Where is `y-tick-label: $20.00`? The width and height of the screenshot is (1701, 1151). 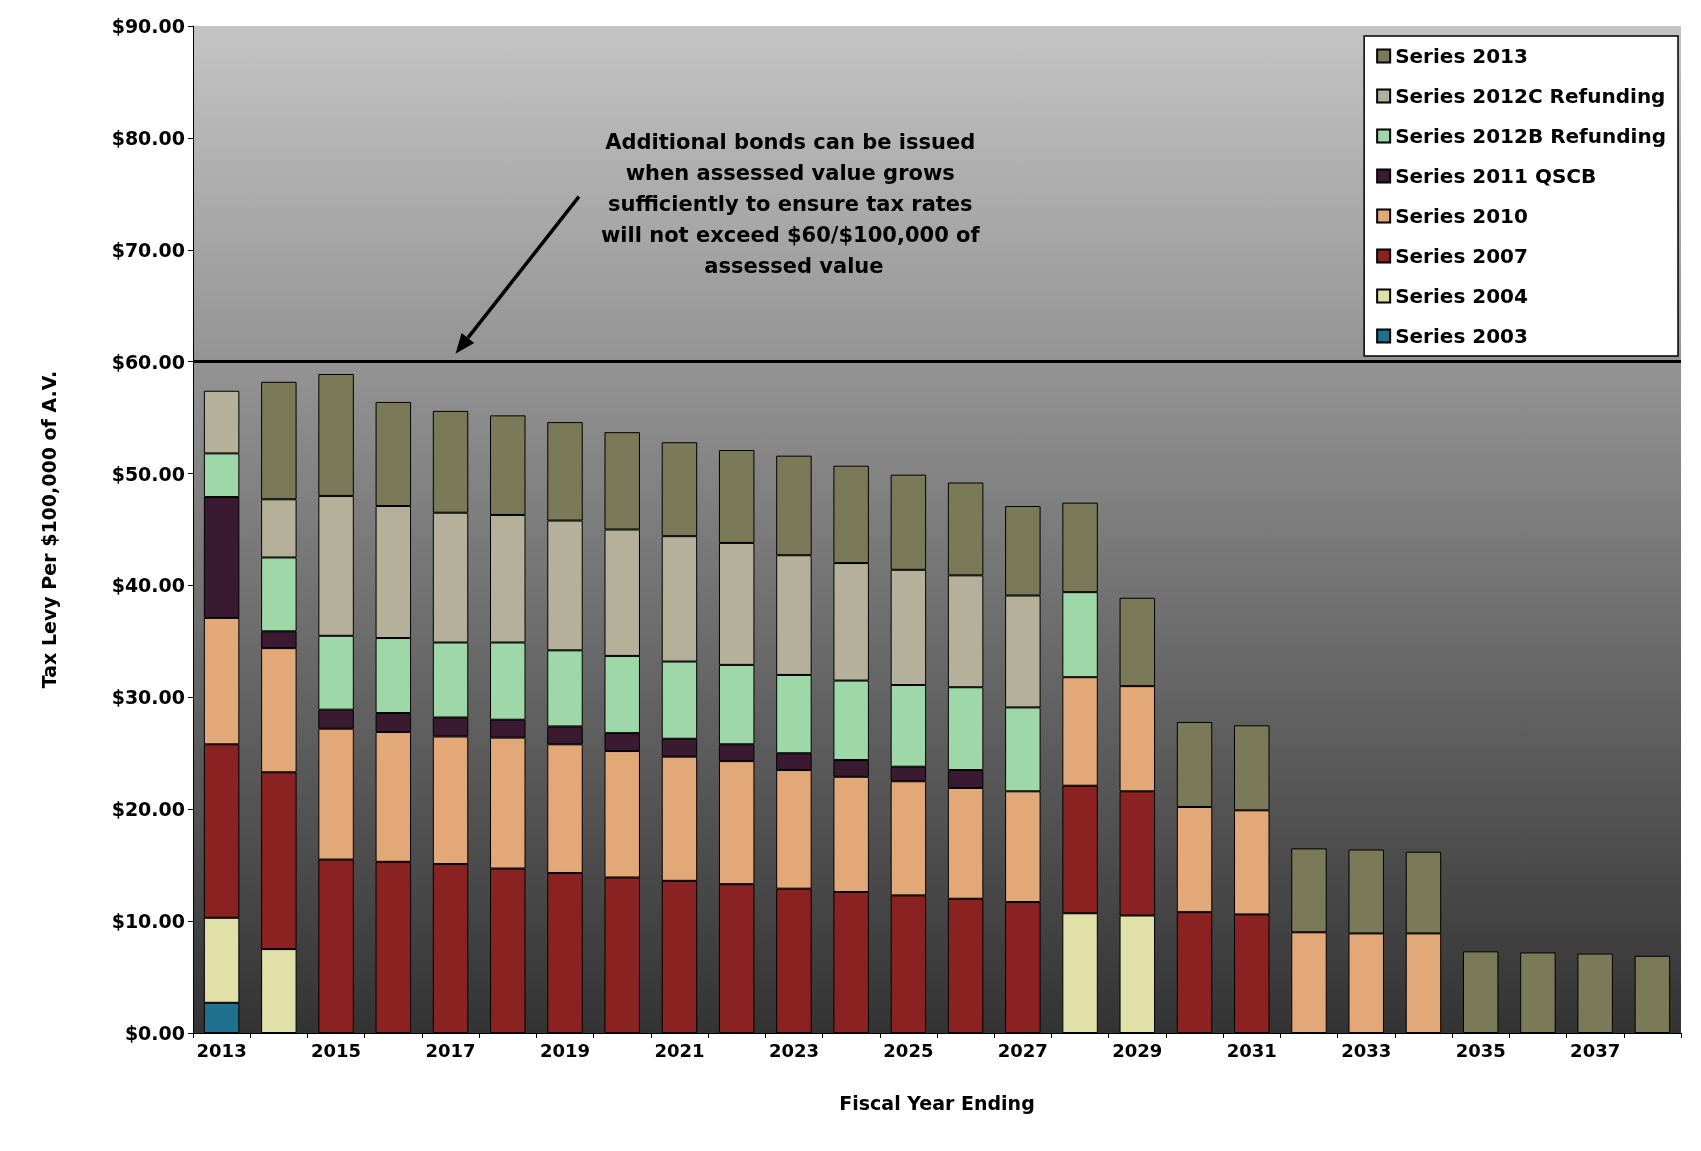
y-tick-label: $20.00 is located at coordinates (148, 809).